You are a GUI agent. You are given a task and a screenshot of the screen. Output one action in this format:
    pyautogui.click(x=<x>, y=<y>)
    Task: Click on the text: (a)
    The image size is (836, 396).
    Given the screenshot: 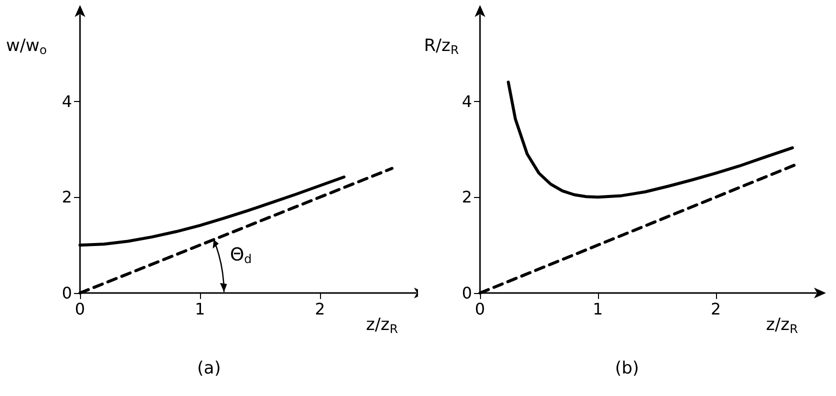 What is the action you would take?
    pyautogui.click(x=209, y=368)
    